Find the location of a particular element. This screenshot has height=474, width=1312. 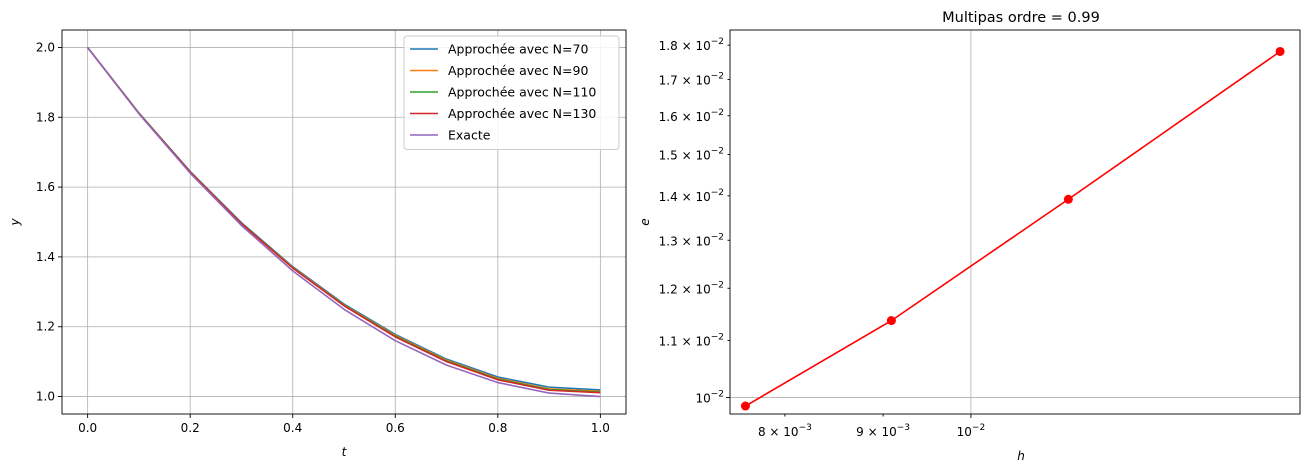

right-y-tick-label: 10−2 is located at coordinates (709, 398).